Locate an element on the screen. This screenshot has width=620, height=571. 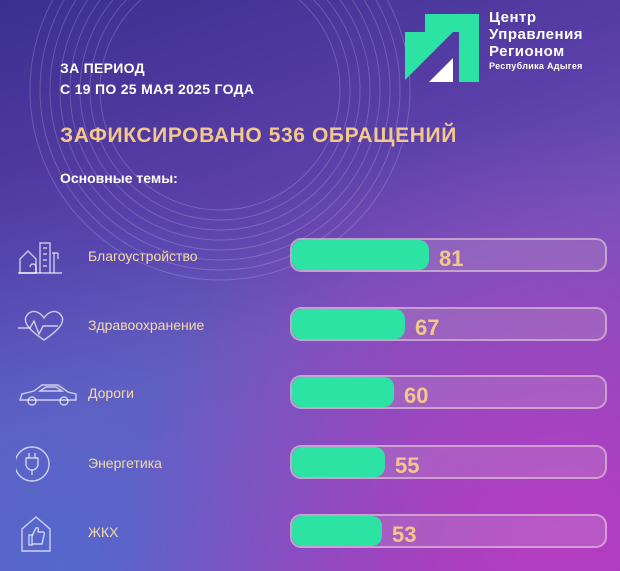
category-label: Здравоохранение is located at coordinates (146, 325).